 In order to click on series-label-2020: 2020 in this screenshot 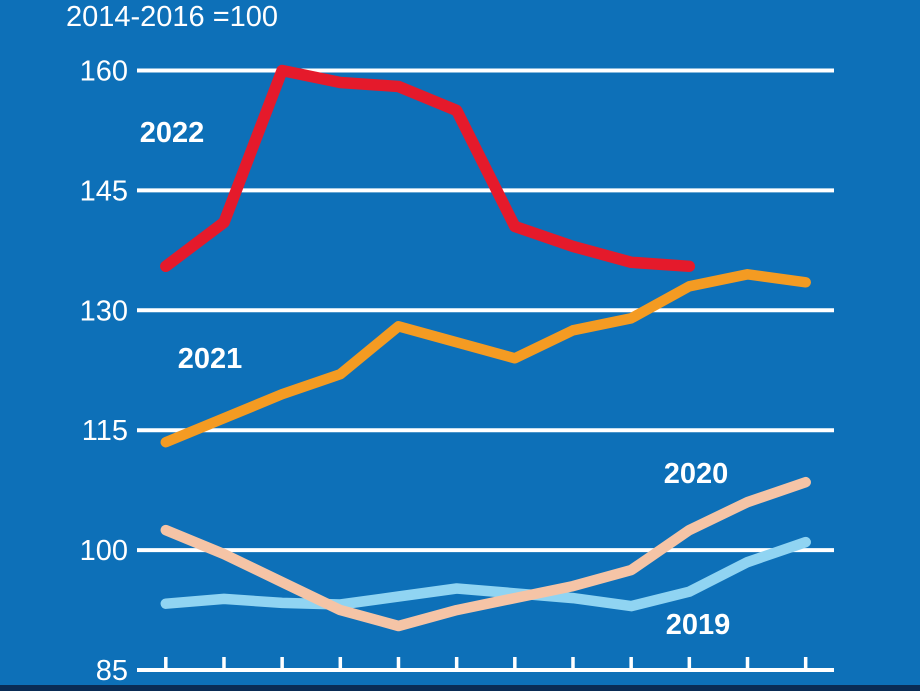, I will do `click(696, 474)`.